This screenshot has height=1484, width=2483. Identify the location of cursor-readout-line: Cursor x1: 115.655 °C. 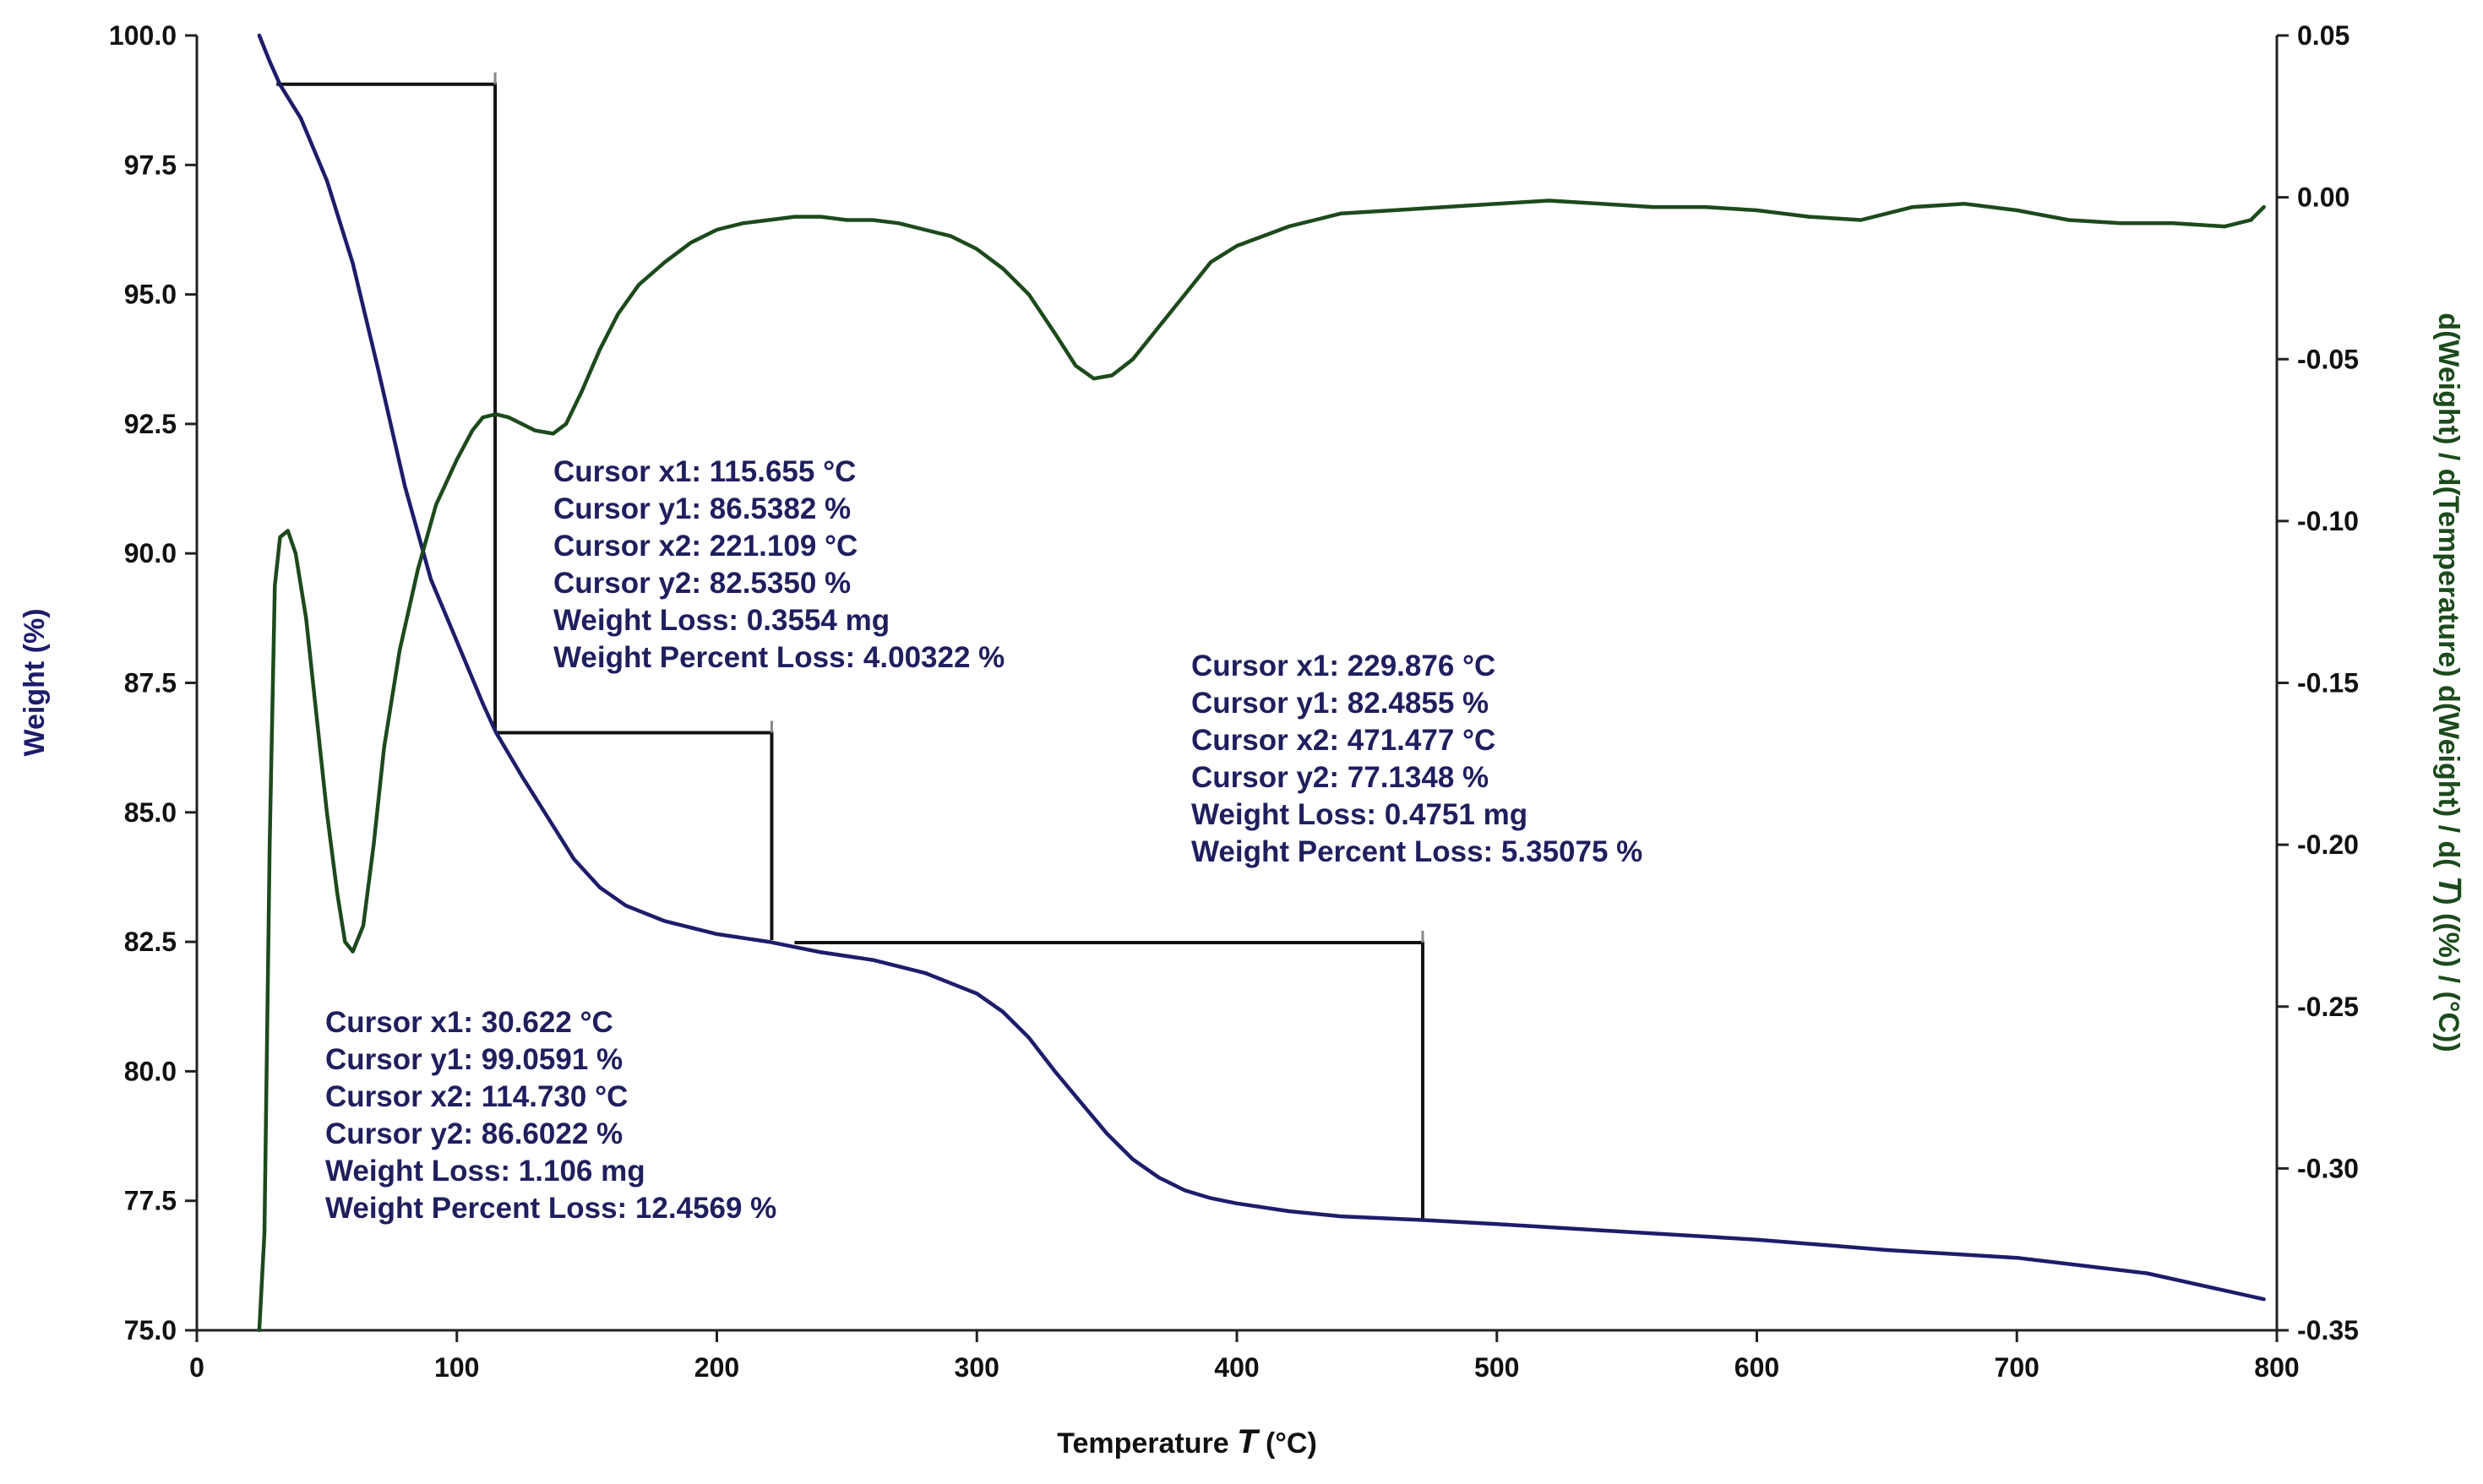
(704, 471).